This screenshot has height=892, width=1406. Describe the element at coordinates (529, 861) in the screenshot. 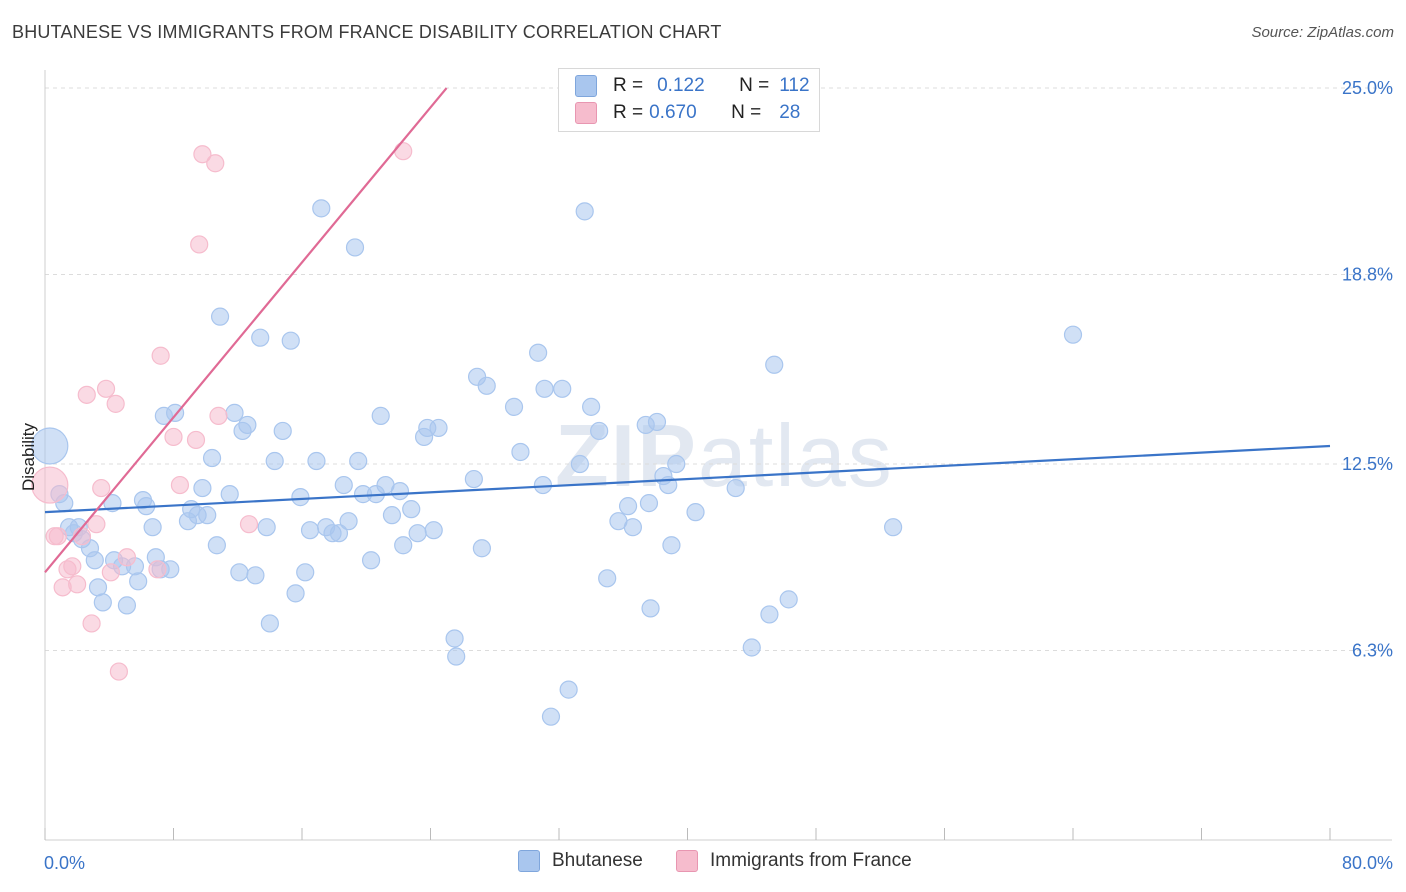

I see `legend-swatch` at that location.